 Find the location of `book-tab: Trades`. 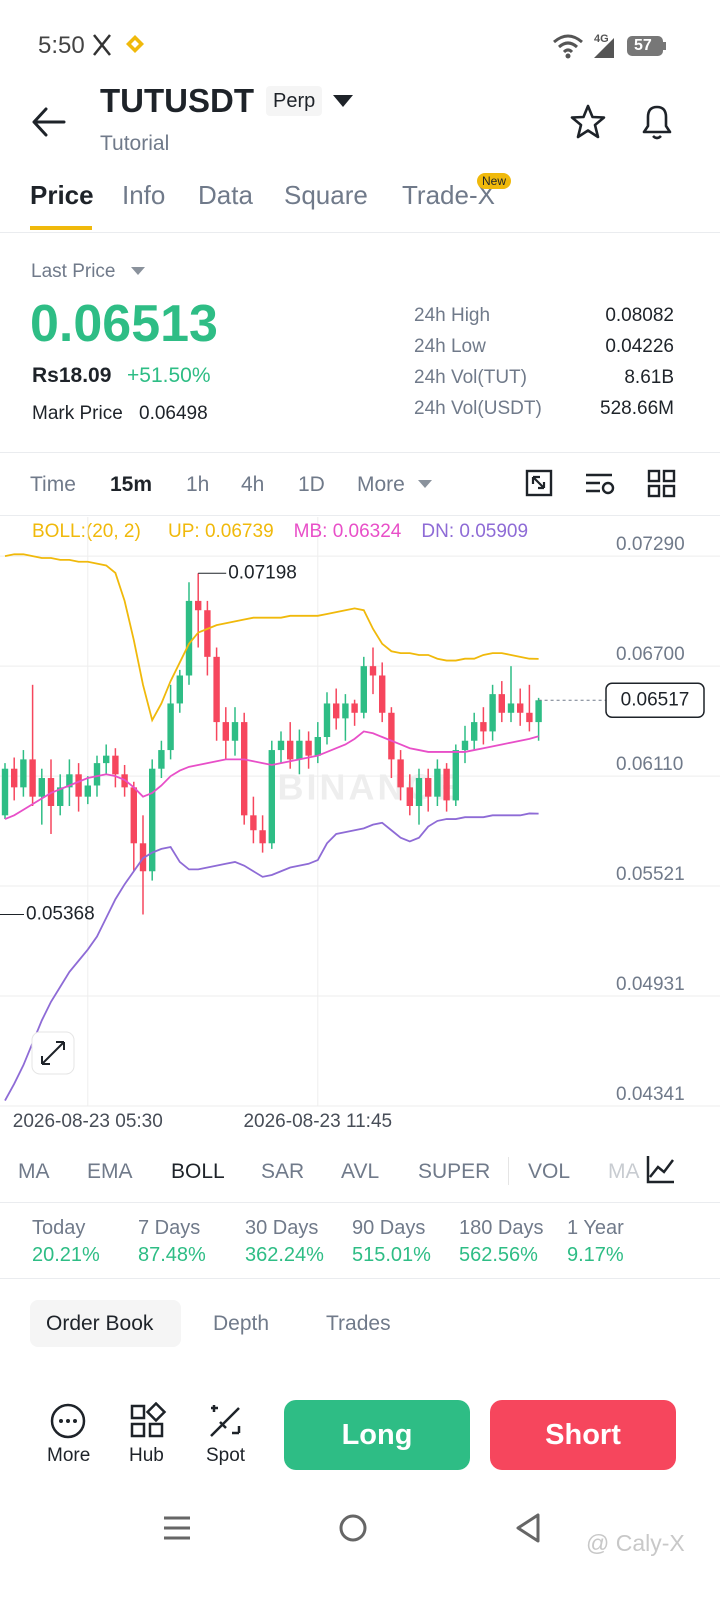

book-tab: Trades is located at coordinates (358, 1323).